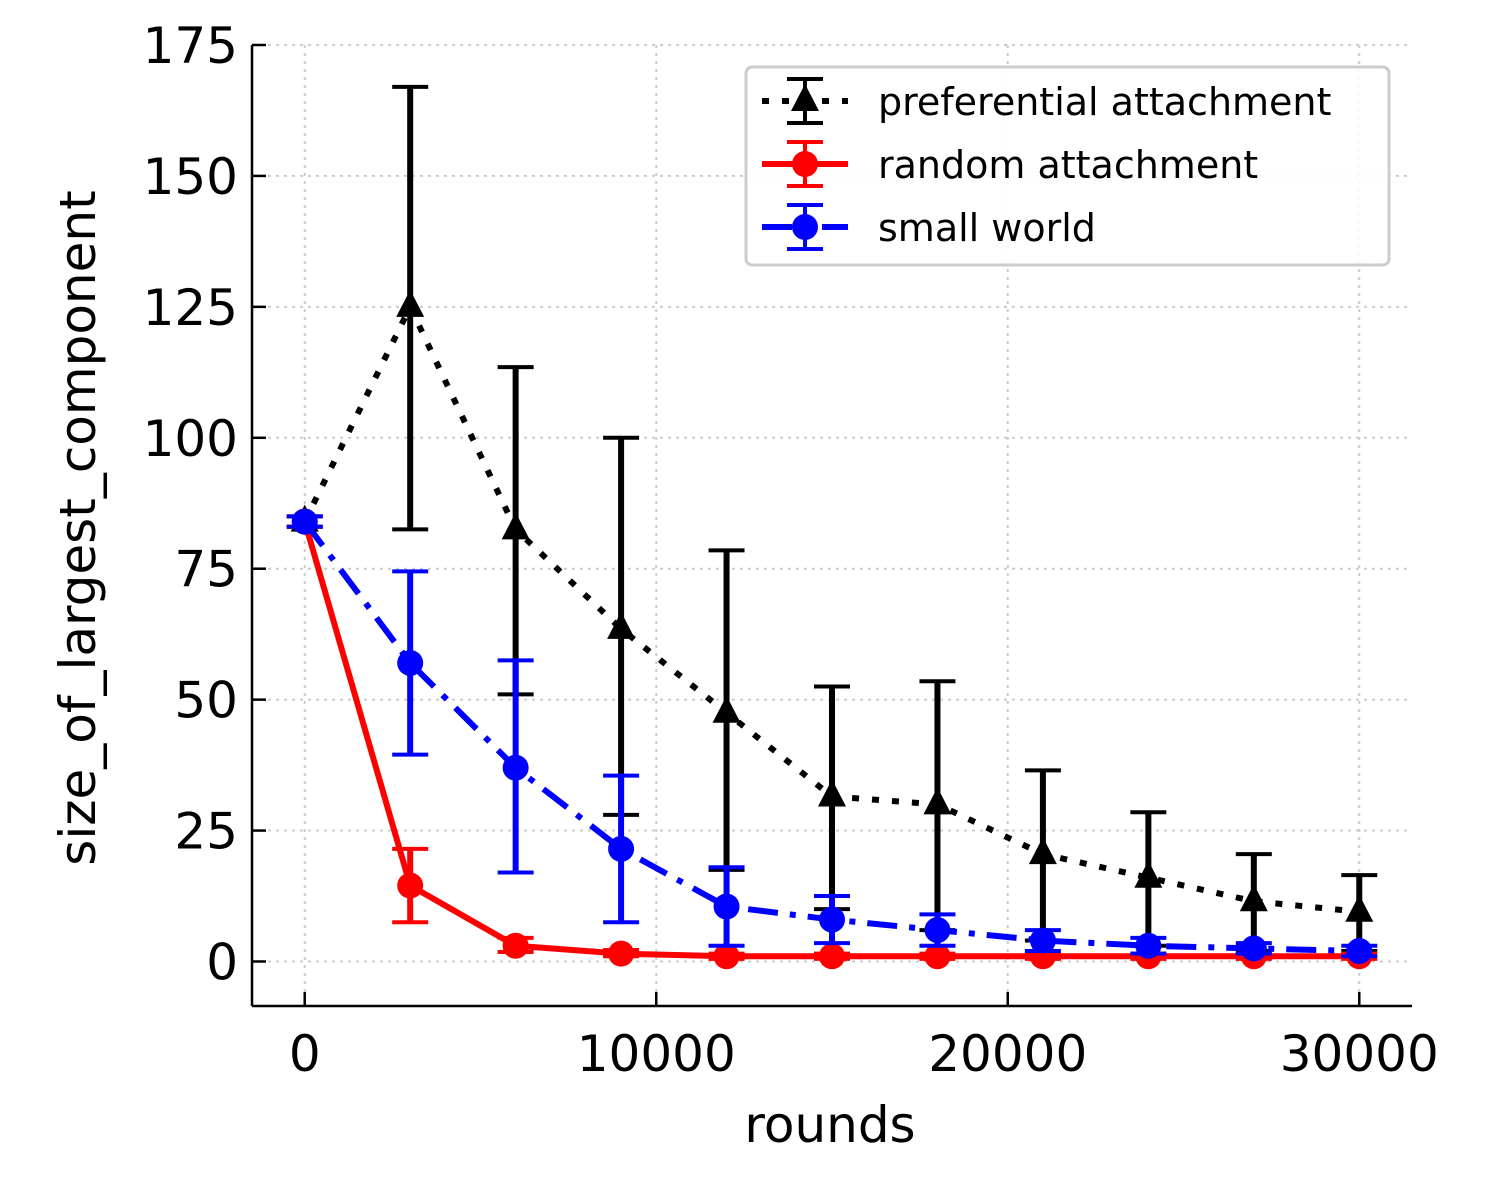 The width and height of the screenshot is (1500, 1200). Describe the element at coordinates (305, 1054) in the screenshot. I see `x-tick-label: 0` at that location.